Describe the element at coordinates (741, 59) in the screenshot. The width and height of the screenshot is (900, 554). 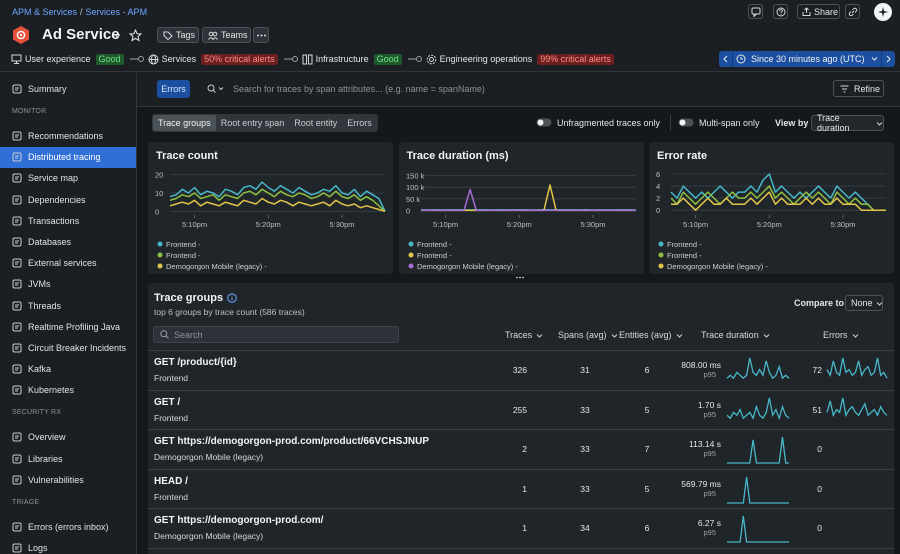
I see `clock-icon-shape` at that location.